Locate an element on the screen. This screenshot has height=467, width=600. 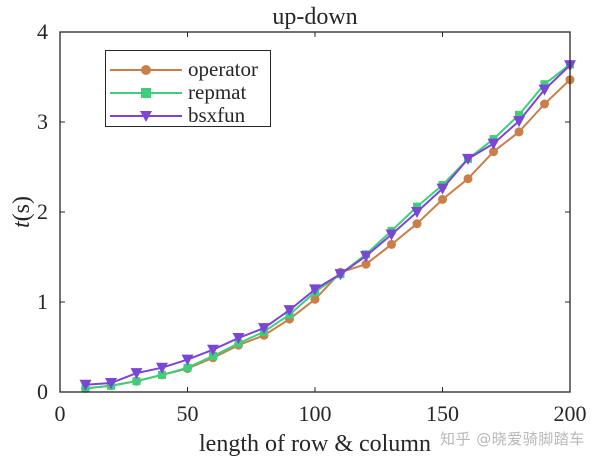
legend-label: bsxfun is located at coordinates (217, 115).